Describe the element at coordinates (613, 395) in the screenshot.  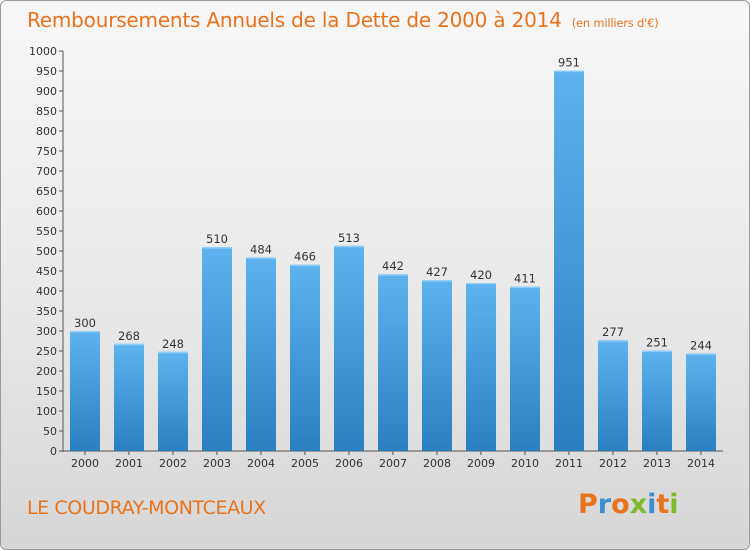
I see `bar-2012` at that location.